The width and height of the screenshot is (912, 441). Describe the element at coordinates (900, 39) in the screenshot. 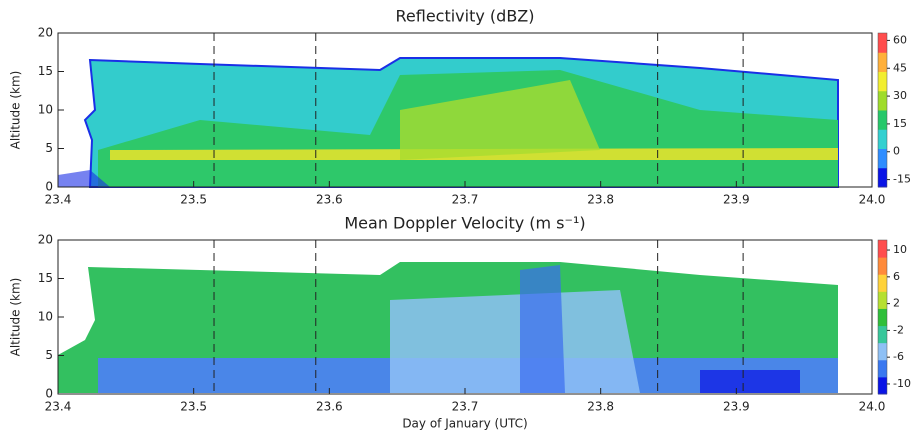

I see `colorbar-tick-label: 60` at that location.